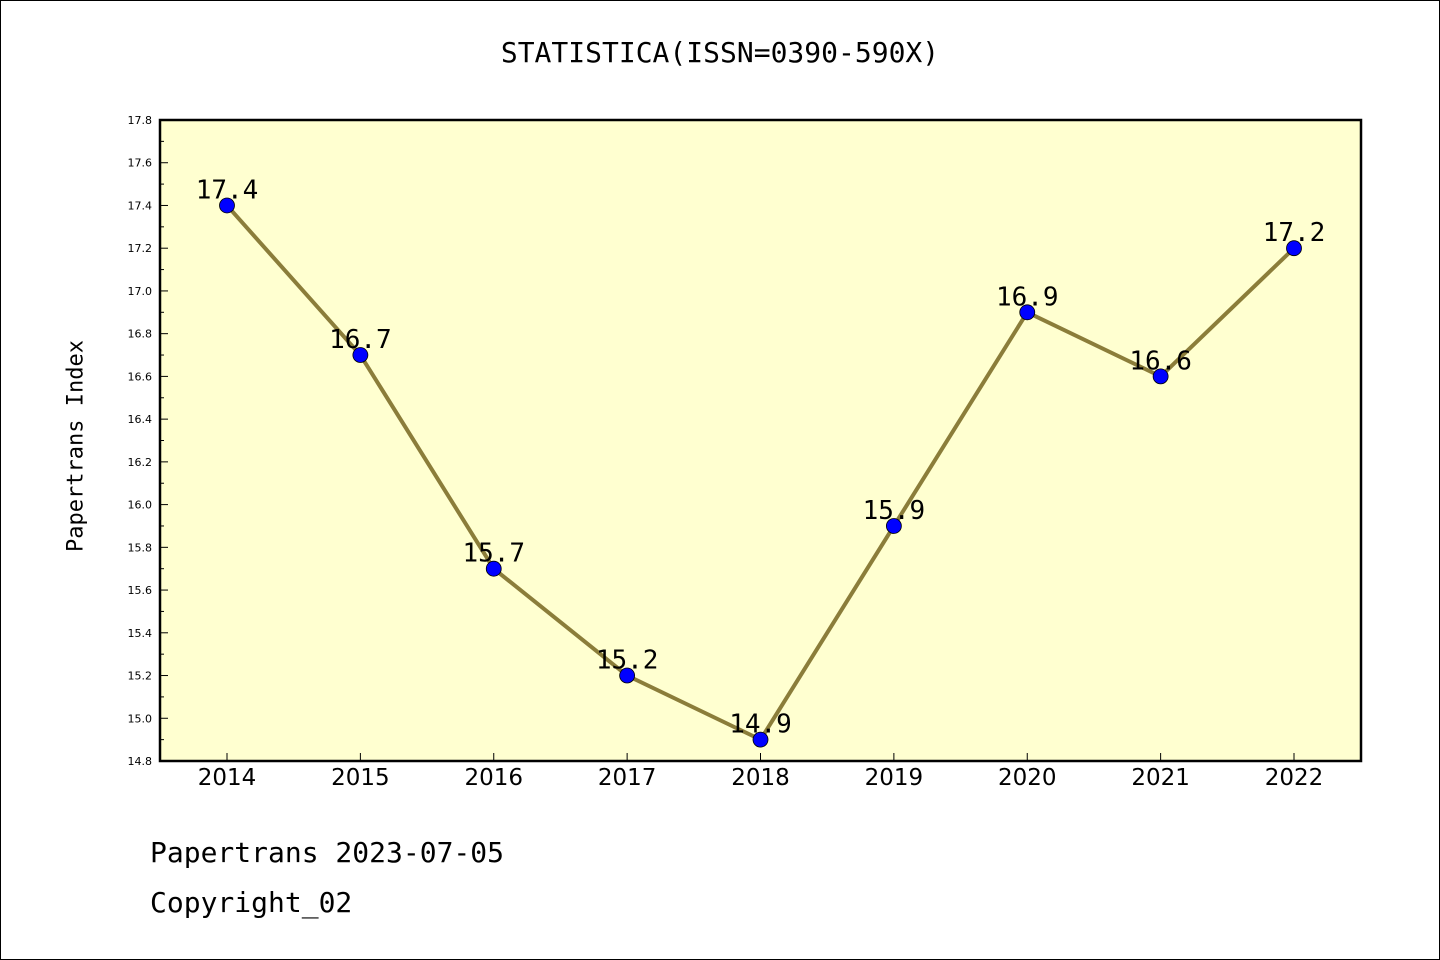 This screenshot has height=960, width=1440. Describe the element at coordinates (1027, 297) in the screenshot. I see `data-label: 16.9` at that location.